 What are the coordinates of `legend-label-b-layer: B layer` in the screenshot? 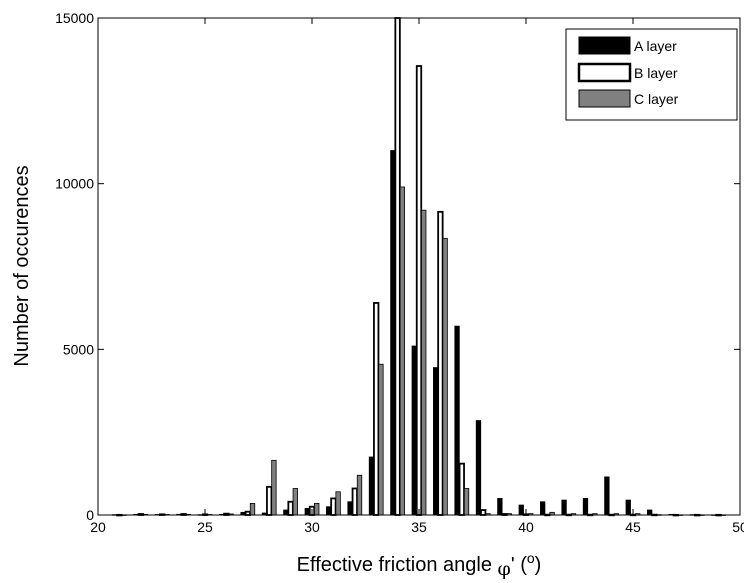 It's located at (656, 73).